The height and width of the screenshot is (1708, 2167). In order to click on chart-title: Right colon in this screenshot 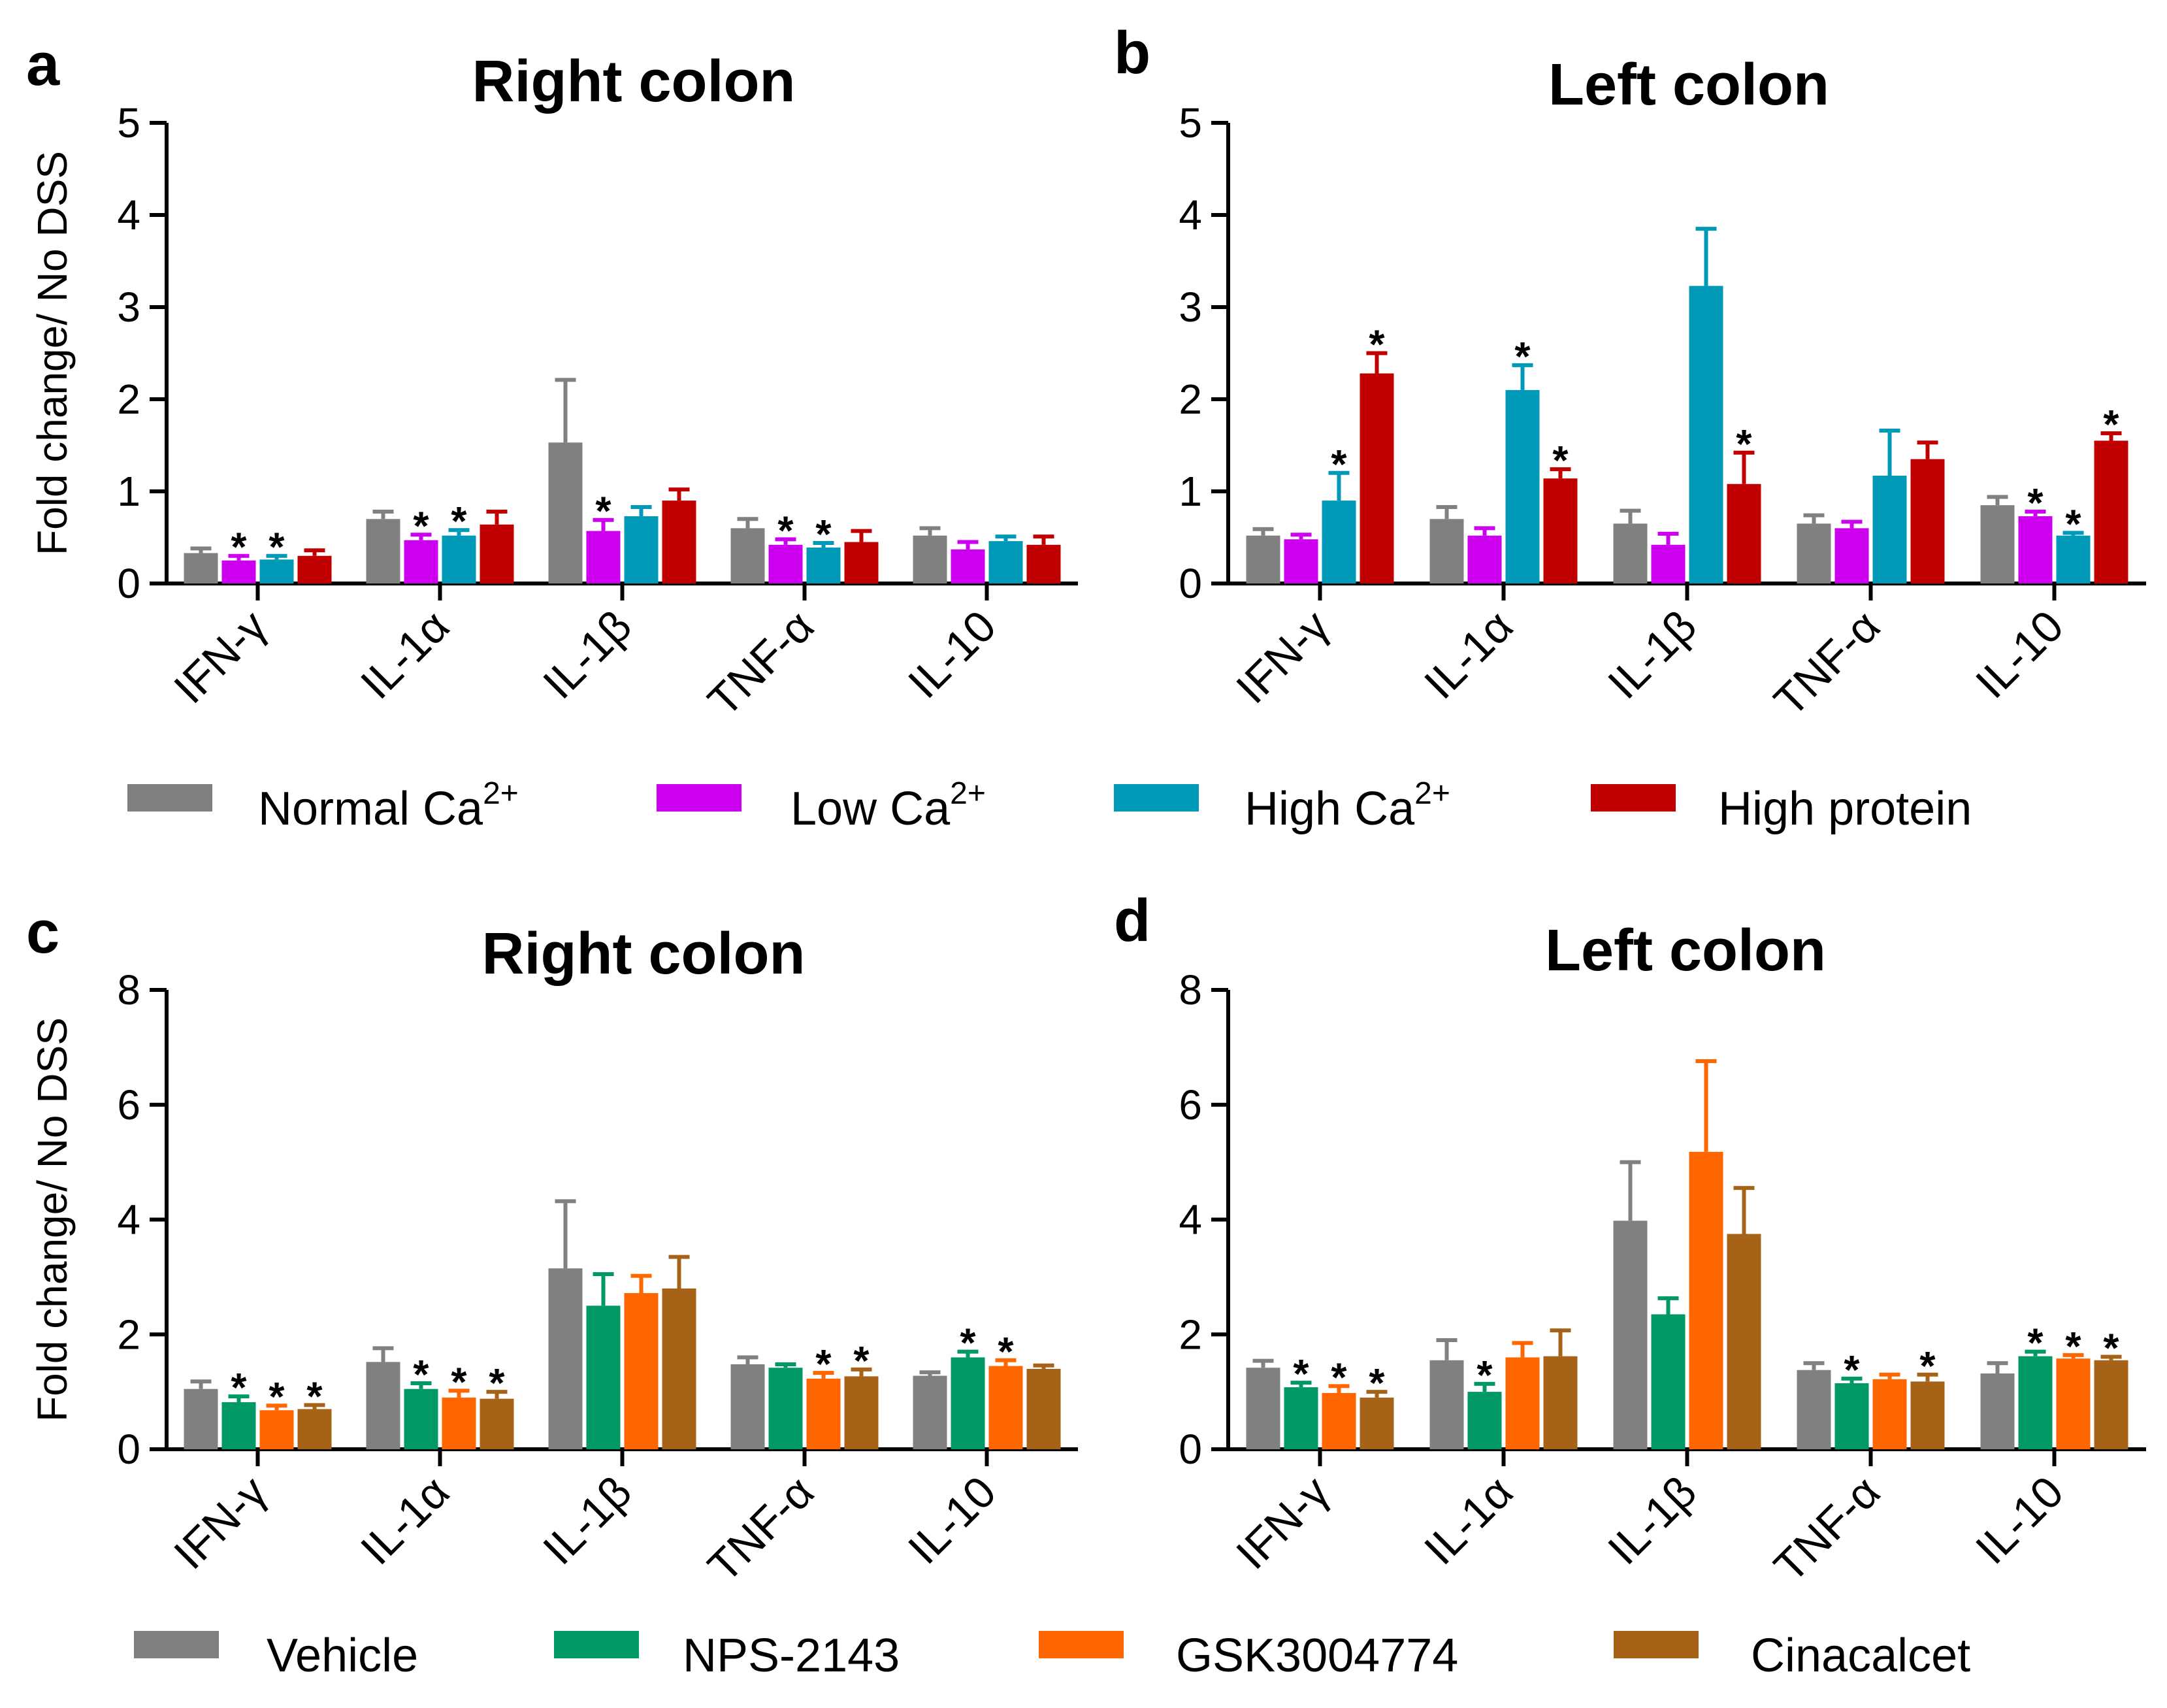, I will do `click(634, 81)`.